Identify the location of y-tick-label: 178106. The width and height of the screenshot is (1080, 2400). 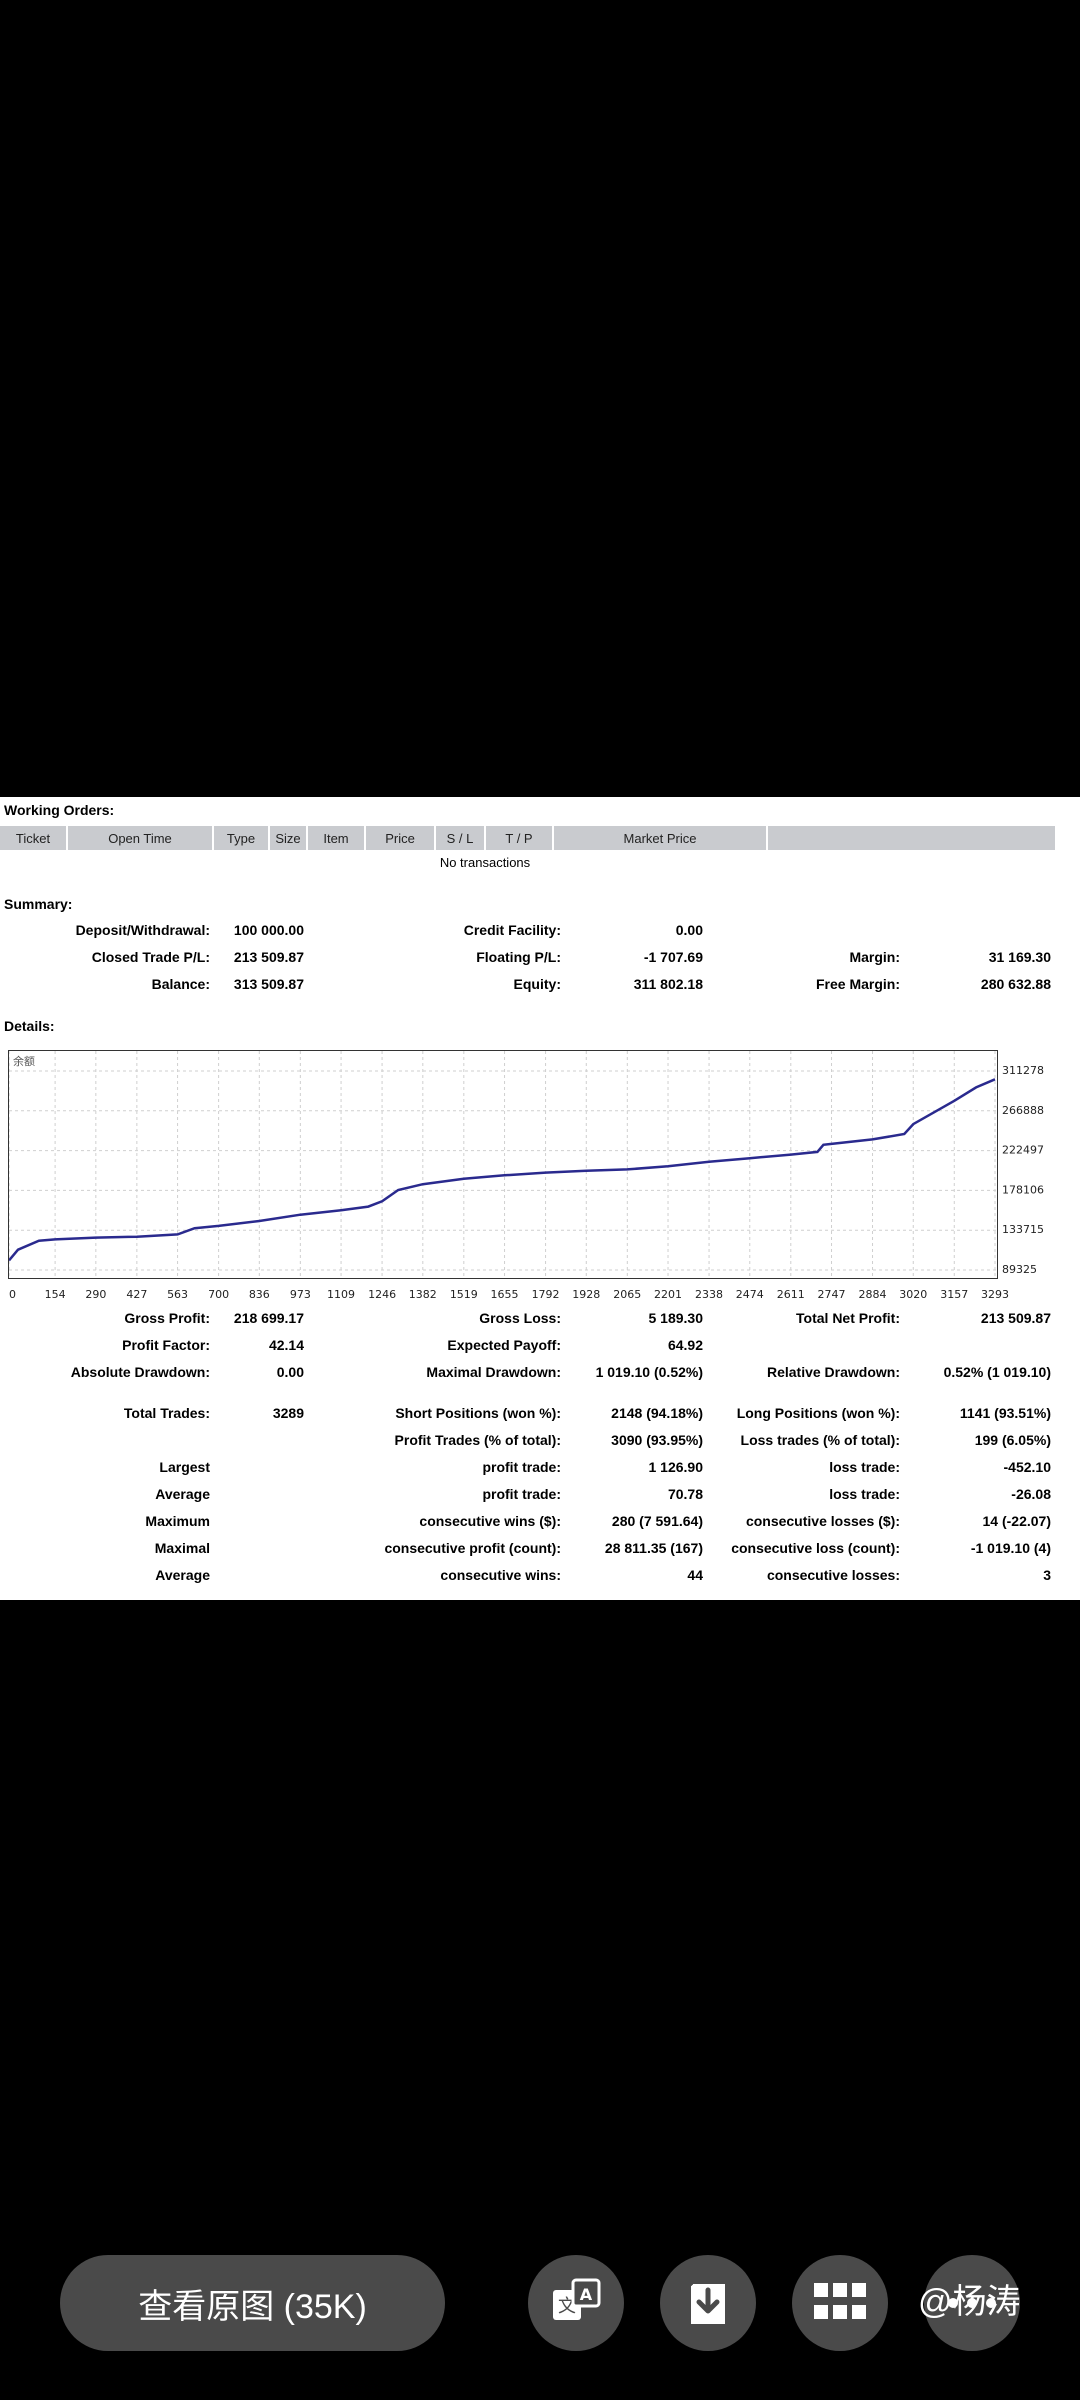
(1023, 1189).